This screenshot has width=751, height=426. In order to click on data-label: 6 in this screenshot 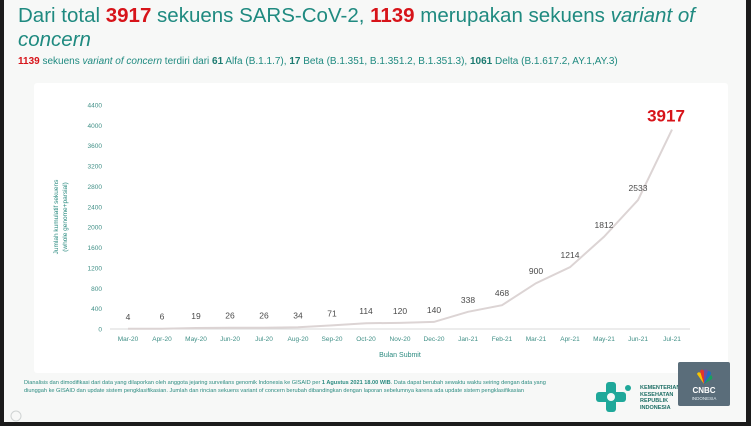, I will do `click(162, 317)`.